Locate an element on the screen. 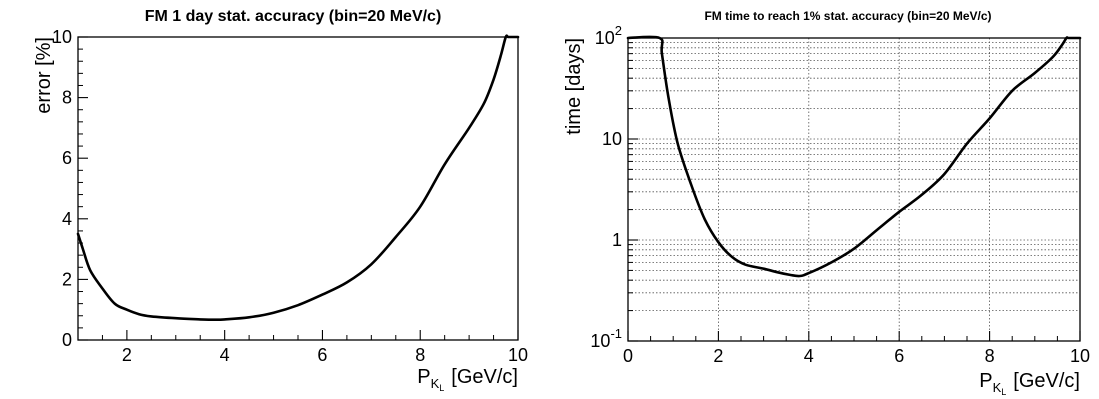 Image resolution: width=1099 pixels, height=399 pixels. chart-title: FM 1 day stat. accuracy (bin=20 MeV/c) is located at coordinates (293, 16).